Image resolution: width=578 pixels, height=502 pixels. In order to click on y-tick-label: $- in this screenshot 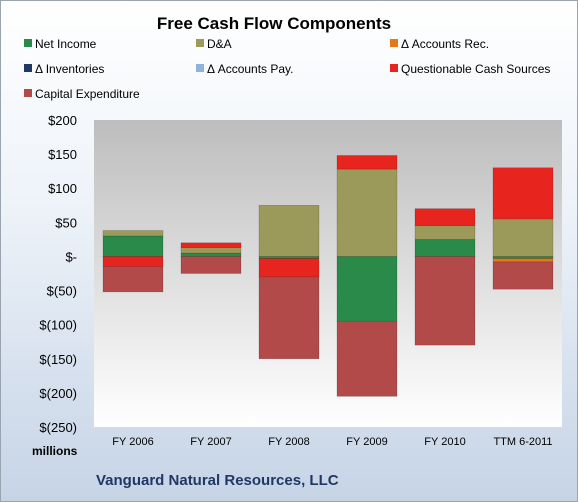, I will do `click(71, 256)`.